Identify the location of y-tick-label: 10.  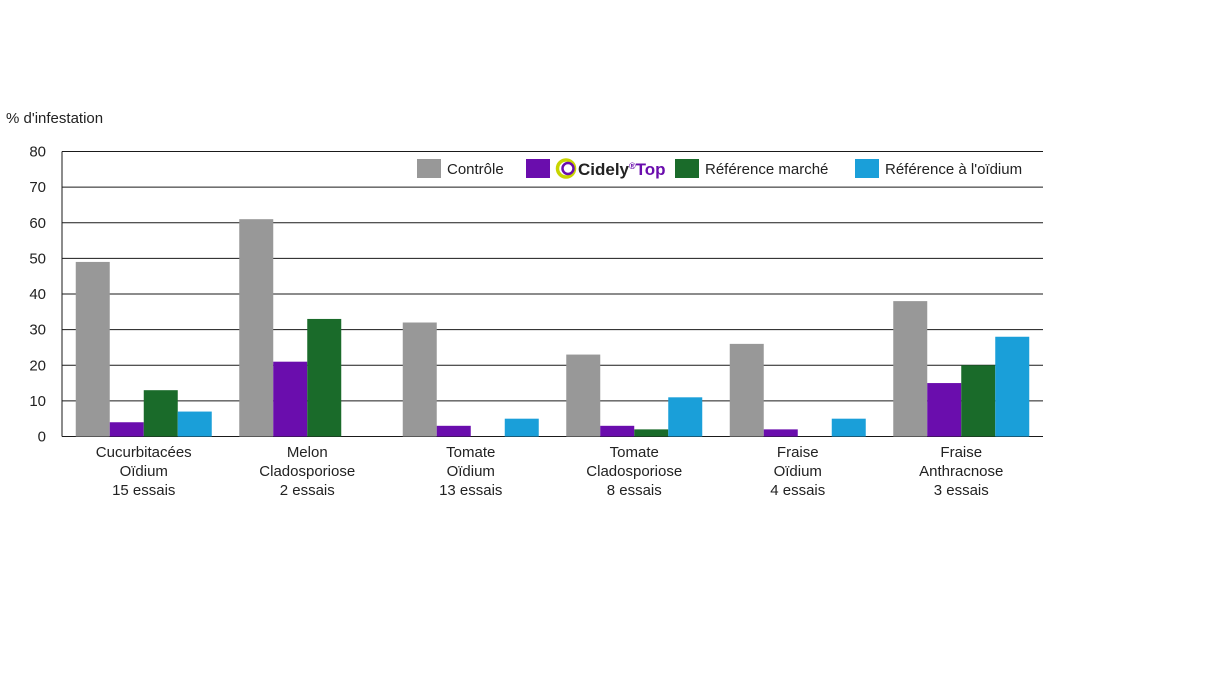
(37, 401).